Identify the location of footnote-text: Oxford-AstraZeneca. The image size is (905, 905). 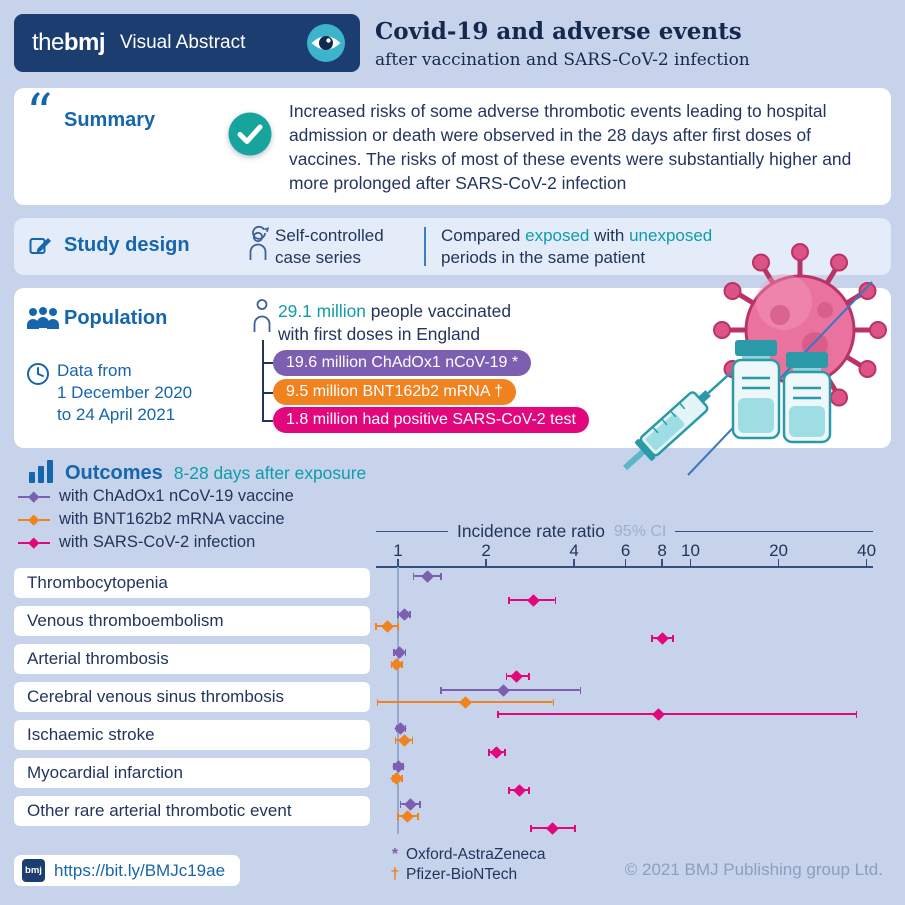
(476, 854).